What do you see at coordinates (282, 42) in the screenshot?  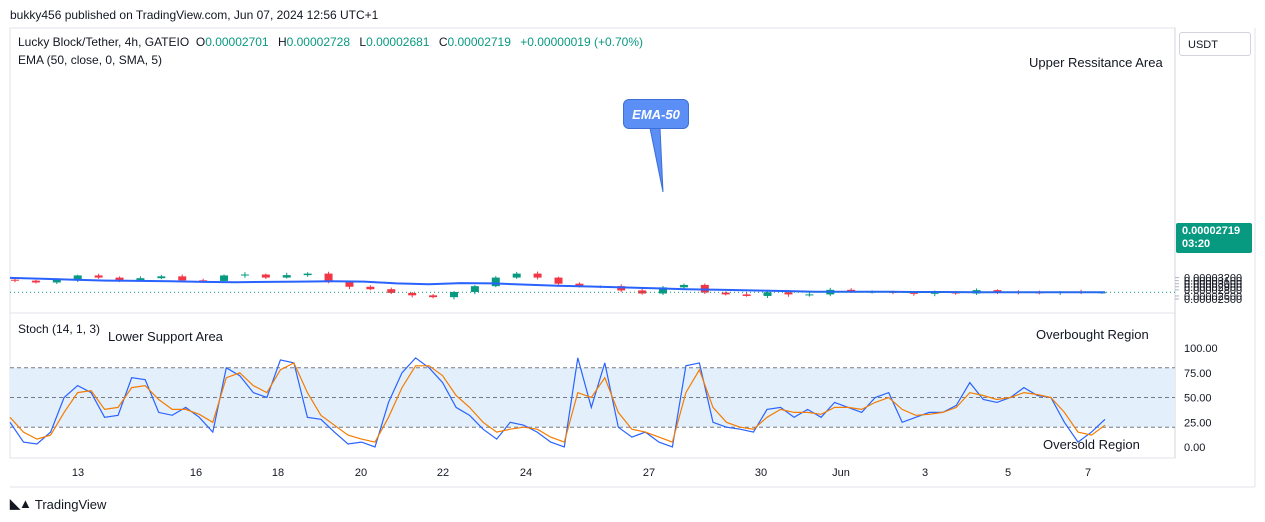 I see `high-label: H` at bounding box center [282, 42].